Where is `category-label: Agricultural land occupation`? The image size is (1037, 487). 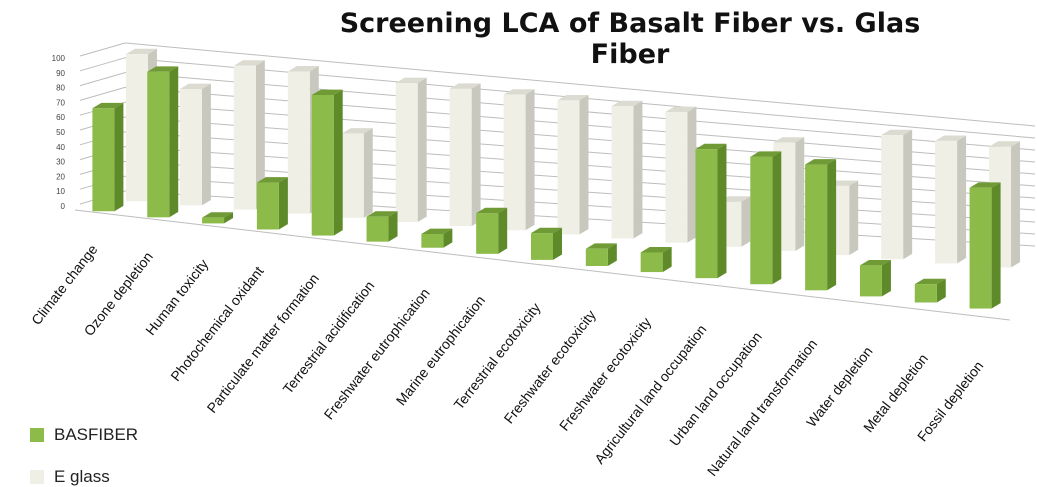
category-label: Agricultural land occupation is located at coordinates (650, 393).